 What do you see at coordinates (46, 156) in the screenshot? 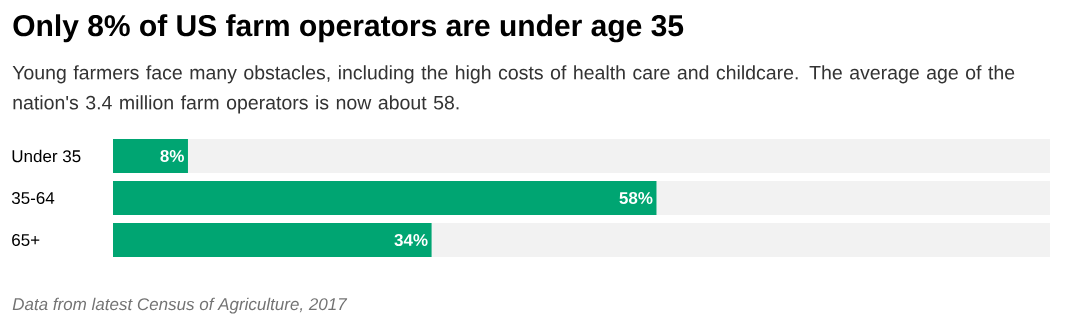
I see `y-tick-label: Under 35` at bounding box center [46, 156].